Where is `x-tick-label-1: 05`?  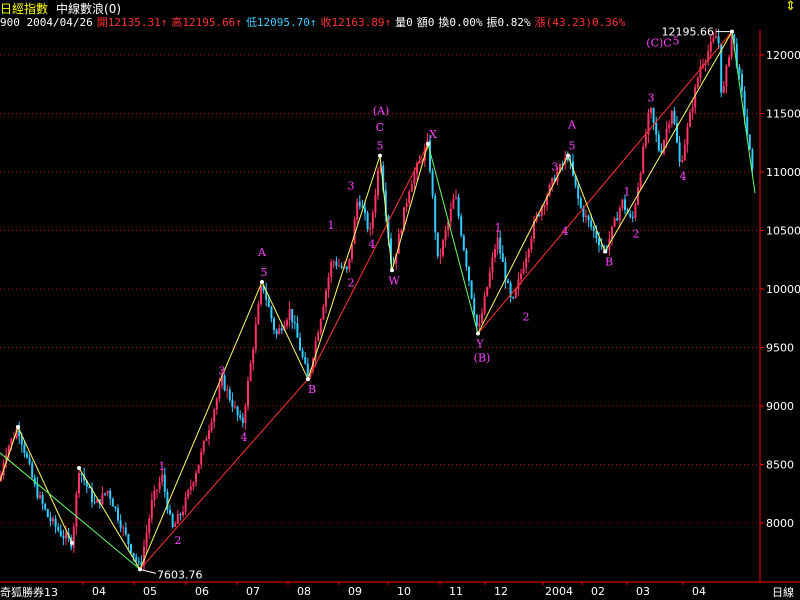 x-tick-label-1: 05 is located at coordinates (150, 591).